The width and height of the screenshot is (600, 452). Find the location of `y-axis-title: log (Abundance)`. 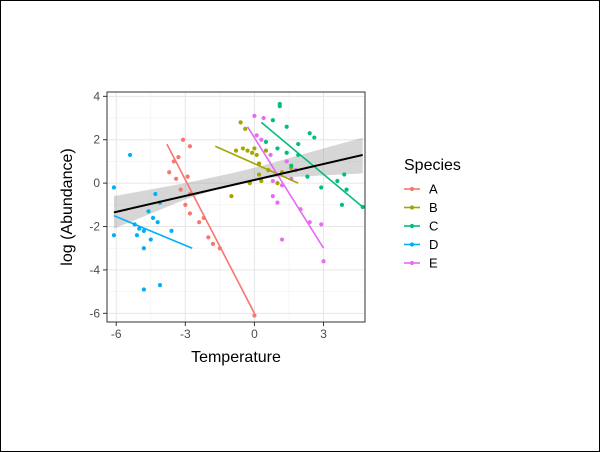

y-axis-title: log (Abundance) is located at coordinates (67, 206).